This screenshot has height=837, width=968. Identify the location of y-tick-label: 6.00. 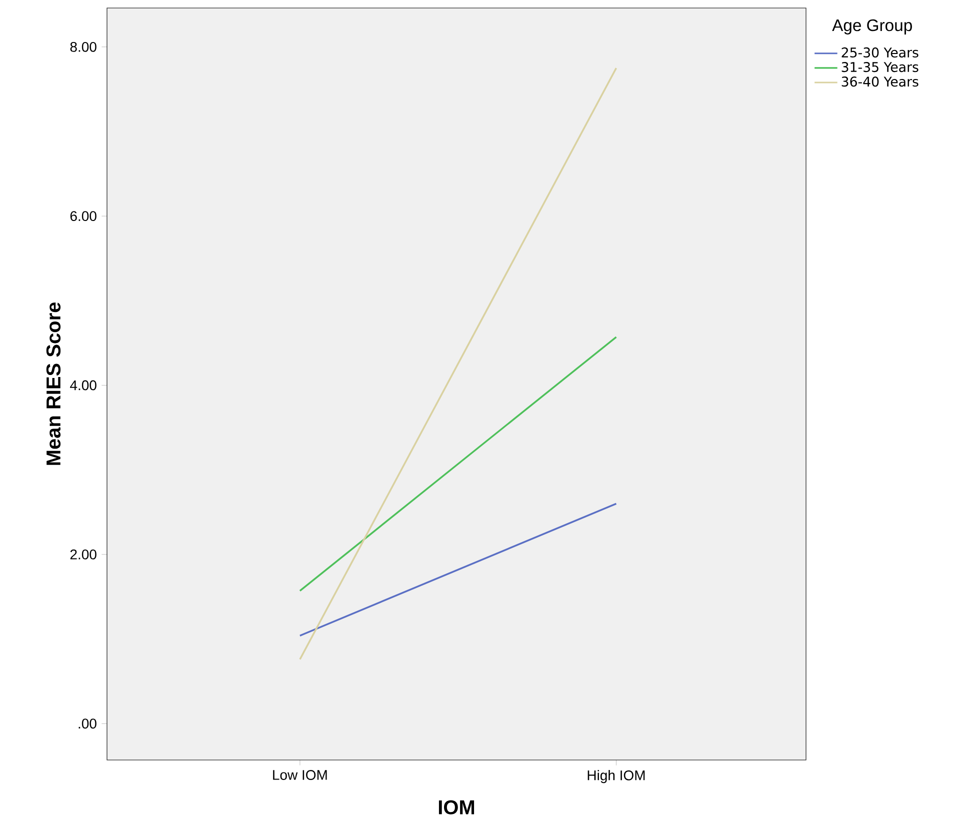
(83, 216).